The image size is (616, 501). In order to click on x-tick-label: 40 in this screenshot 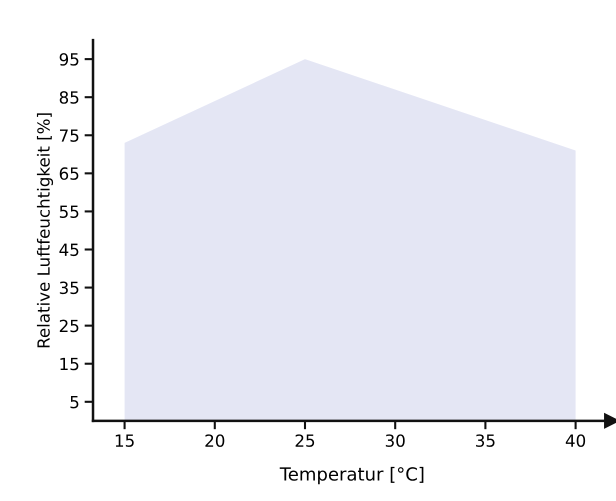, I will do `click(576, 440)`.